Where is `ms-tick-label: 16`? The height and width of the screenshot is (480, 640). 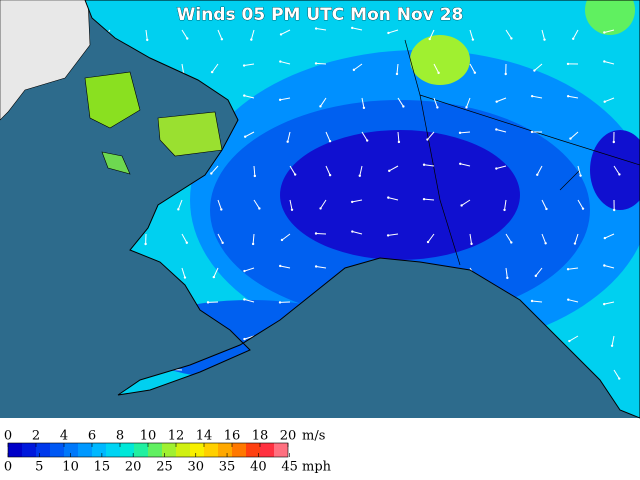
ms-tick-label: 16 is located at coordinates (232, 436).